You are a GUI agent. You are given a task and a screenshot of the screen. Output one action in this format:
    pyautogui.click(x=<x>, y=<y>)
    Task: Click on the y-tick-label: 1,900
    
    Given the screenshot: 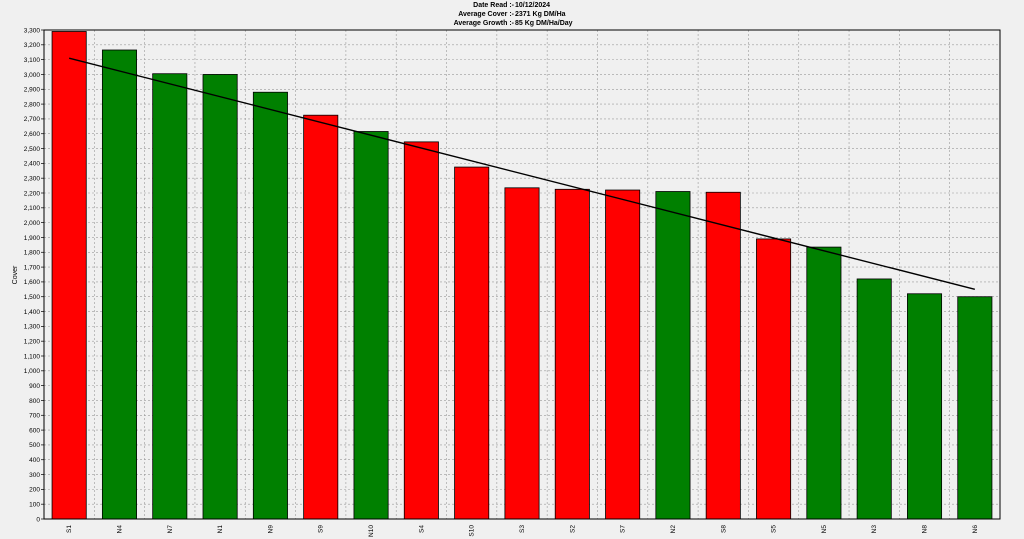 What is the action you would take?
    pyautogui.click(x=32, y=238)
    